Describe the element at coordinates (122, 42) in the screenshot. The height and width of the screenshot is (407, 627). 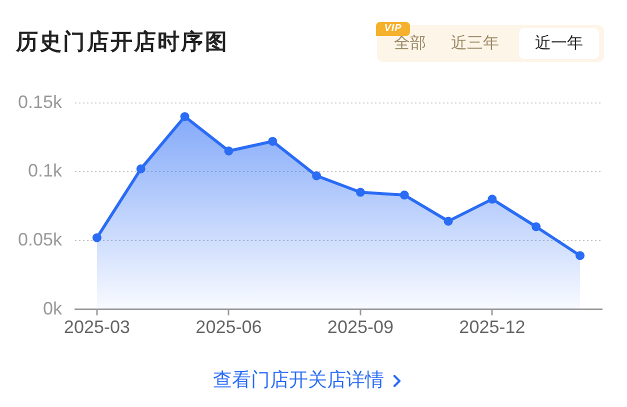
I see `chart-title: 历史门店开店时序图` at that location.